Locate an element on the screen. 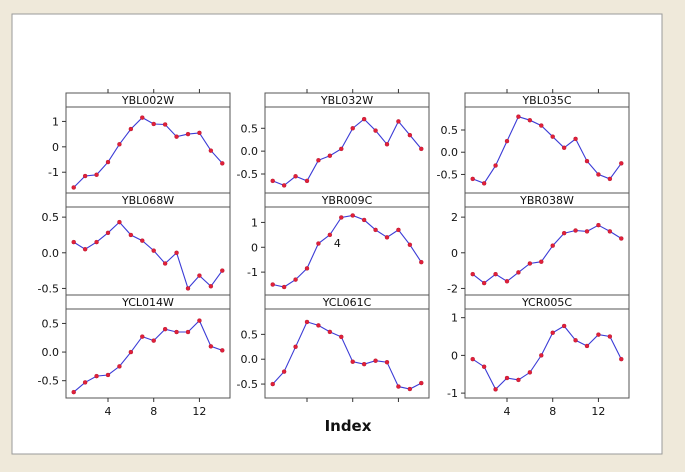  panel-title: YBR009C is located at coordinates (347, 200).